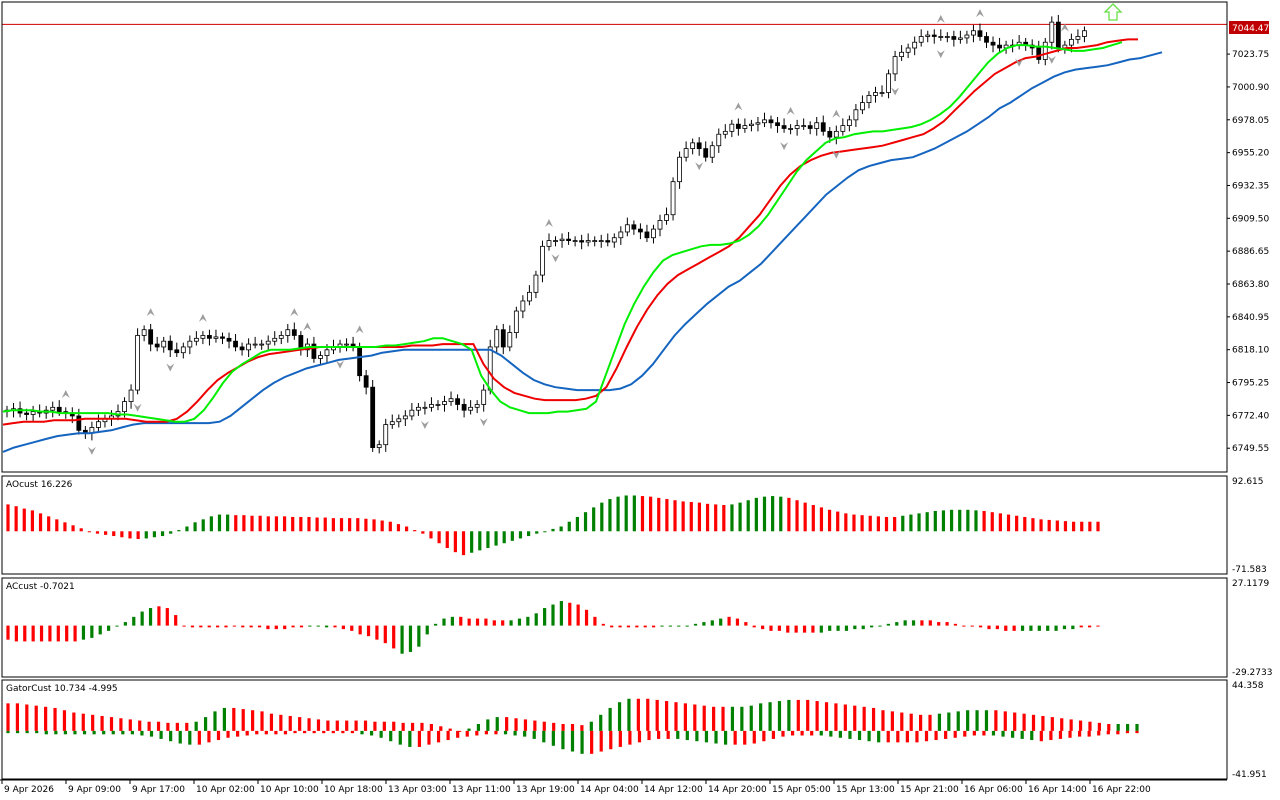  Describe the element at coordinates (225, 790) in the screenshot. I see `time-tick-label: 10 Apr 02:00` at that location.